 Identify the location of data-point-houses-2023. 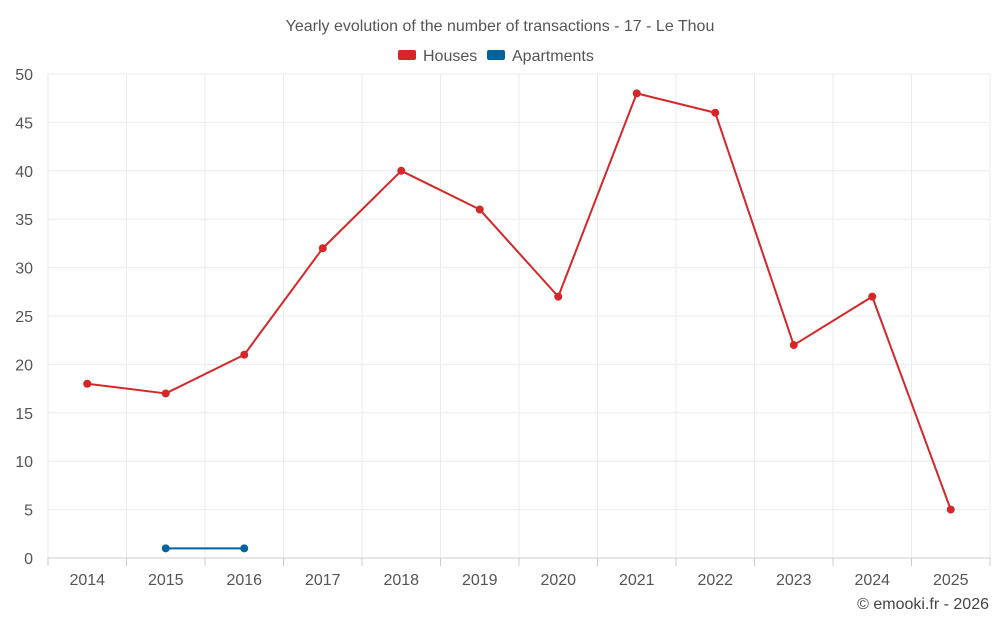
(793, 345).